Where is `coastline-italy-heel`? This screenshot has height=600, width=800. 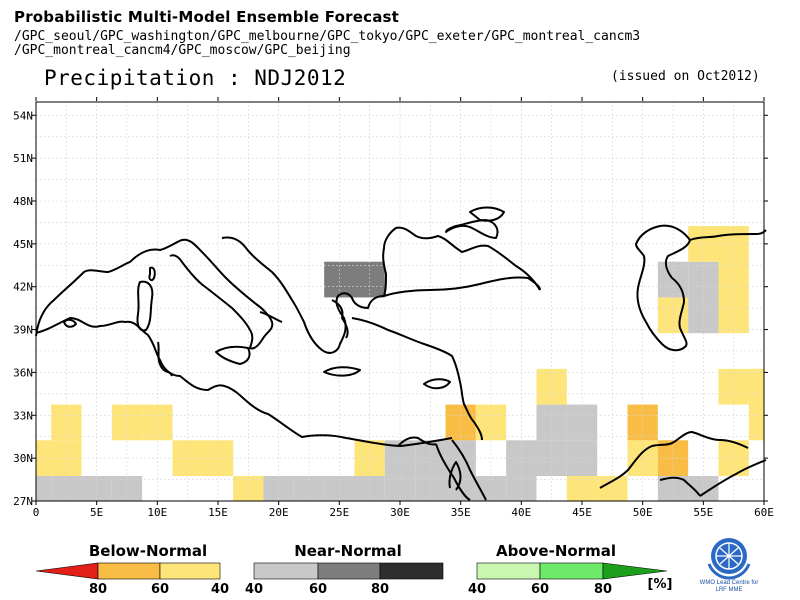 coastline-italy-heel is located at coordinates (271, 317).